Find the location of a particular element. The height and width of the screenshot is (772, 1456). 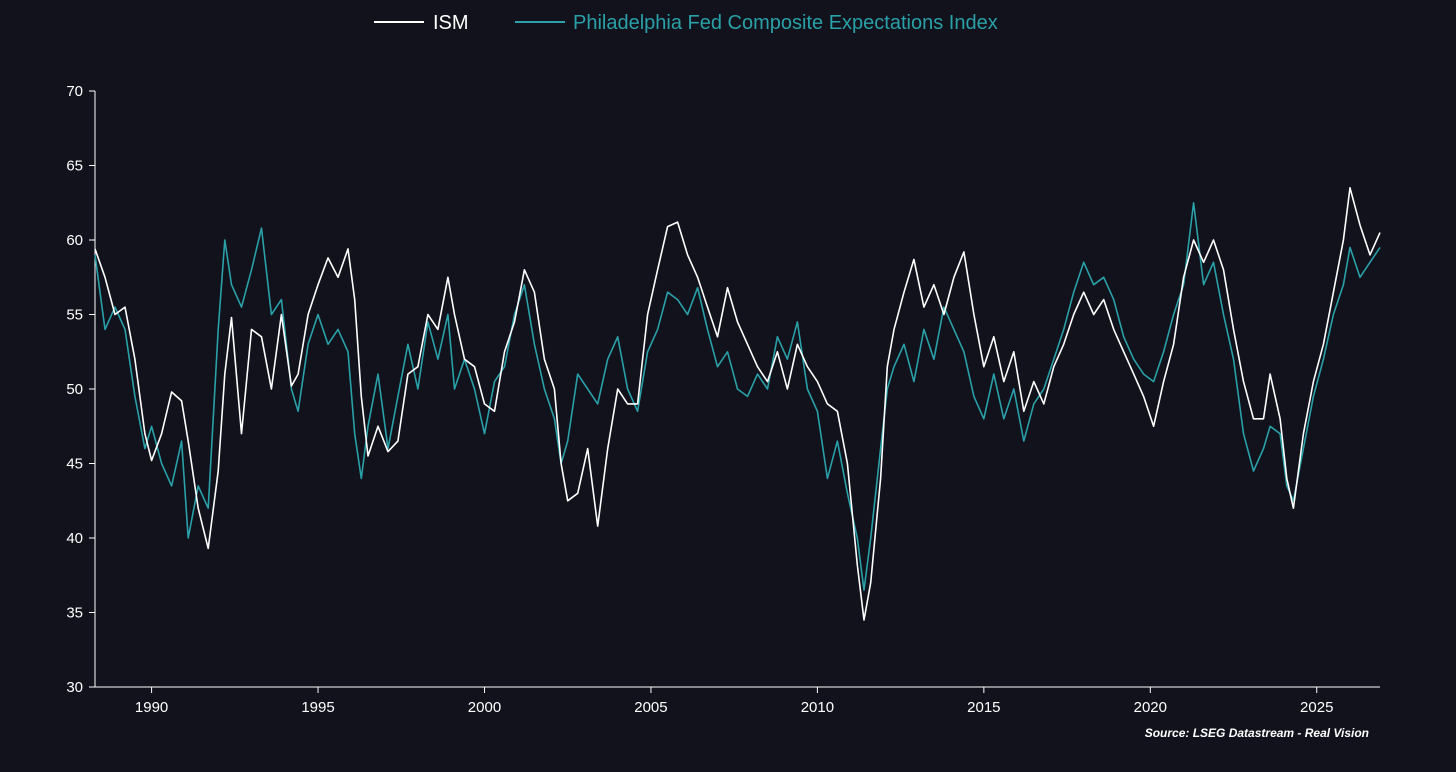

y-tick-label: 45 is located at coordinates (74, 464).